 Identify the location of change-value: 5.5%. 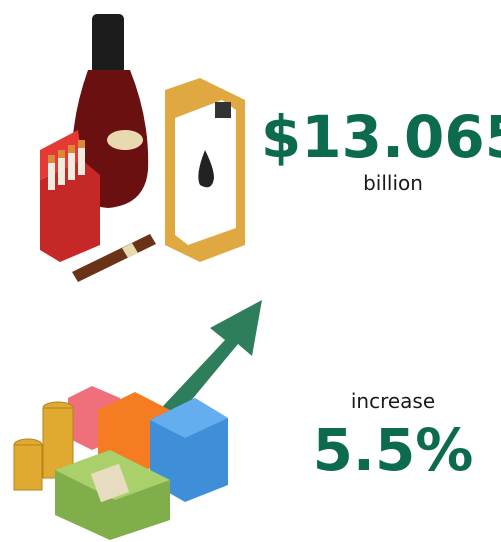
(393, 450).